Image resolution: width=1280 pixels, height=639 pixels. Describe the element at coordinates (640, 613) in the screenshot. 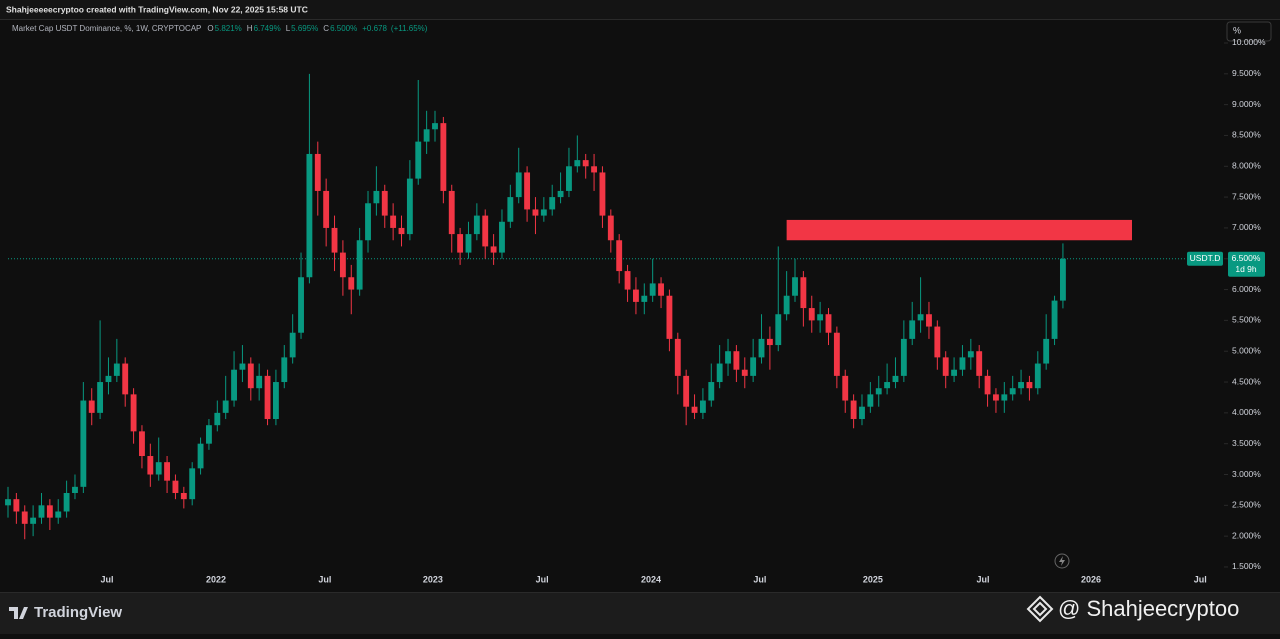

I see `footer-bar` at that location.